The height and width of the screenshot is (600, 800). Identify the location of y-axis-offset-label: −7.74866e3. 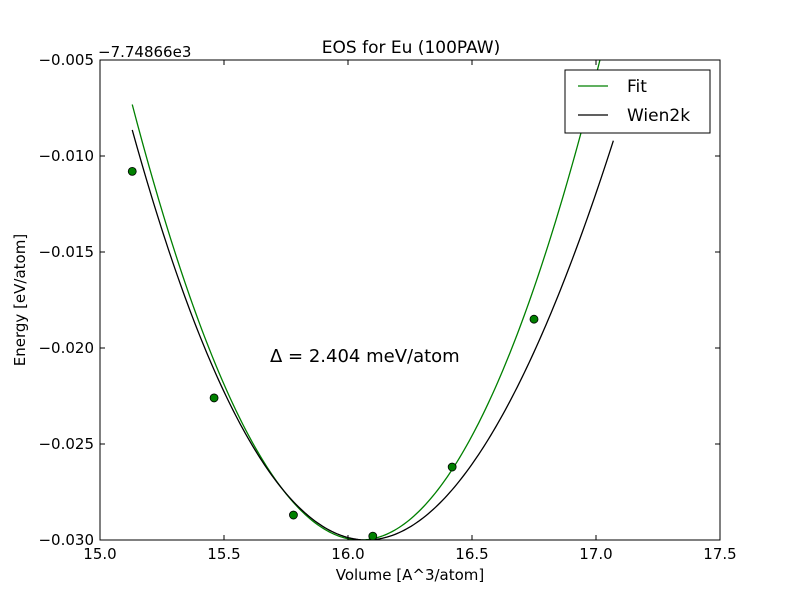
(144, 52).